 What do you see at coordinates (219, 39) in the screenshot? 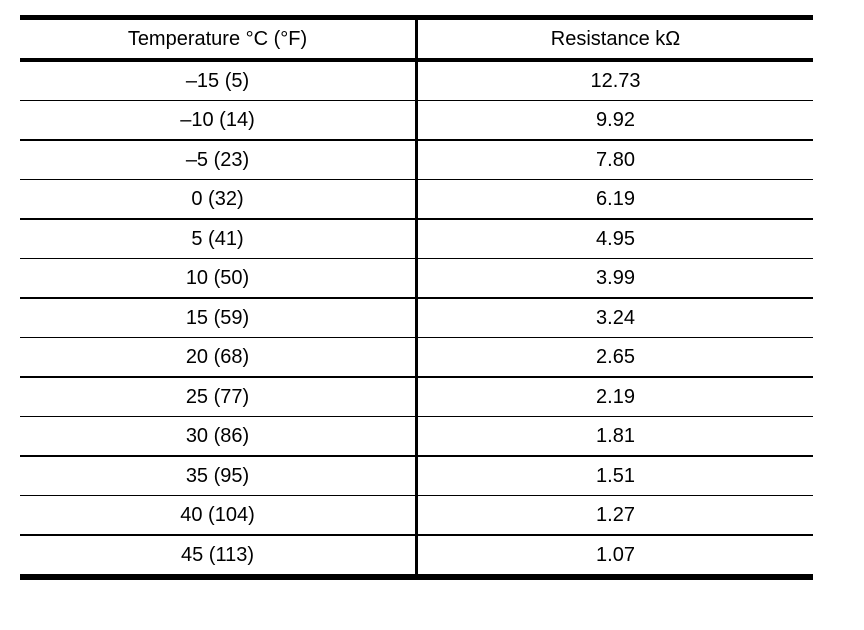
I see `column-header-temperature: Temperature °C (°F)` at bounding box center [219, 39].